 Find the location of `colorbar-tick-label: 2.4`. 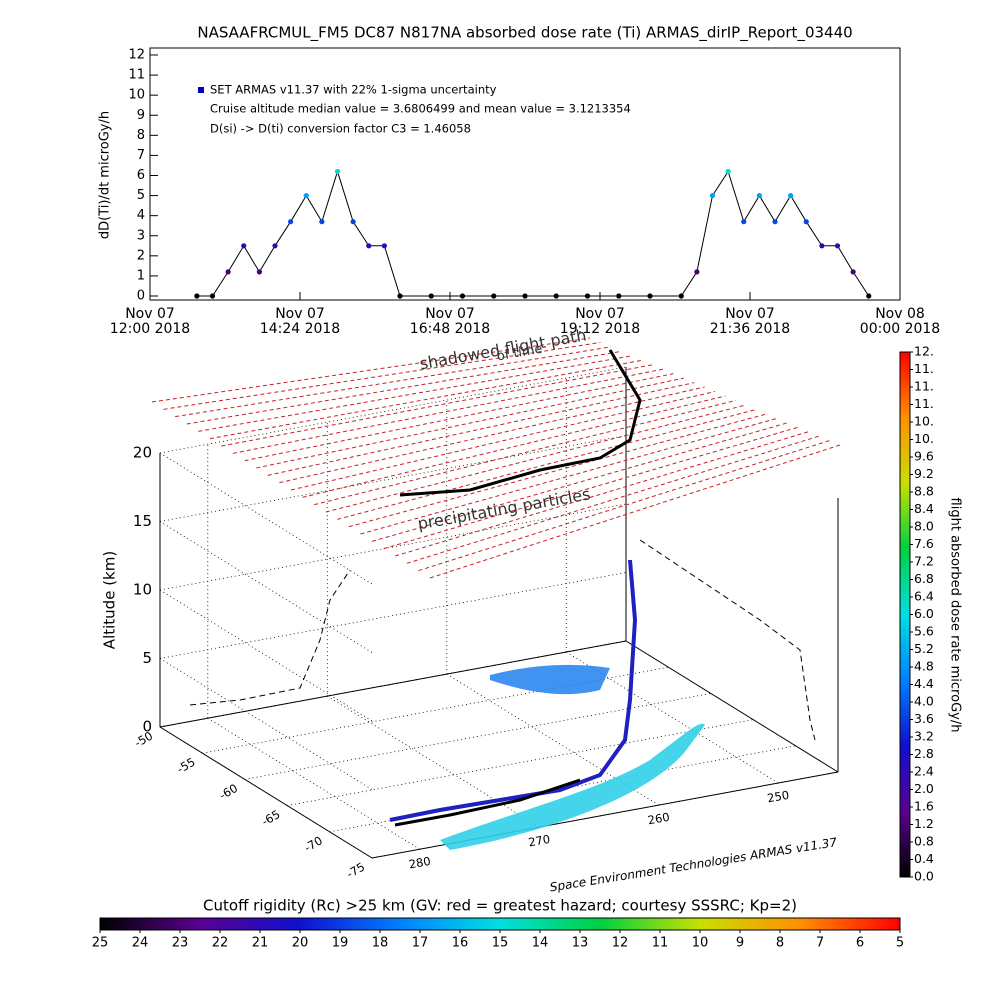

colorbar-tick-label: 2.4 is located at coordinates (924, 771).